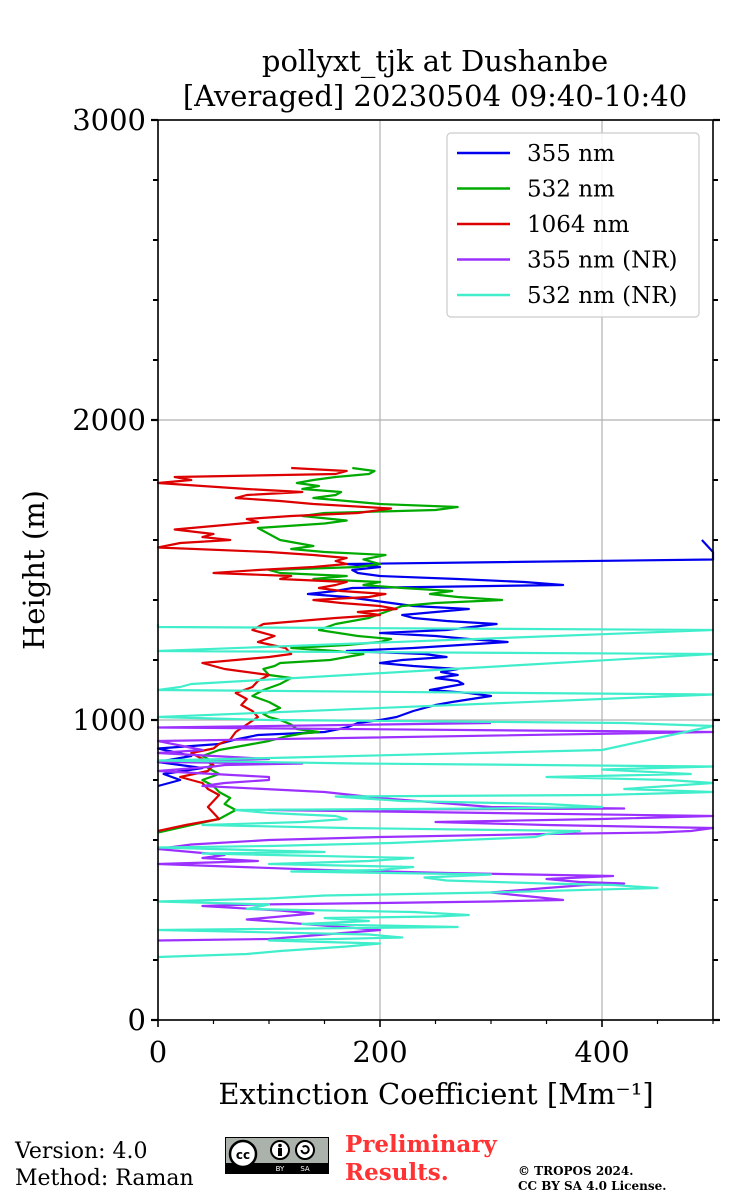 The height and width of the screenshot is (1200, 750). I want to click on cc-icon, so click(243, 1154).